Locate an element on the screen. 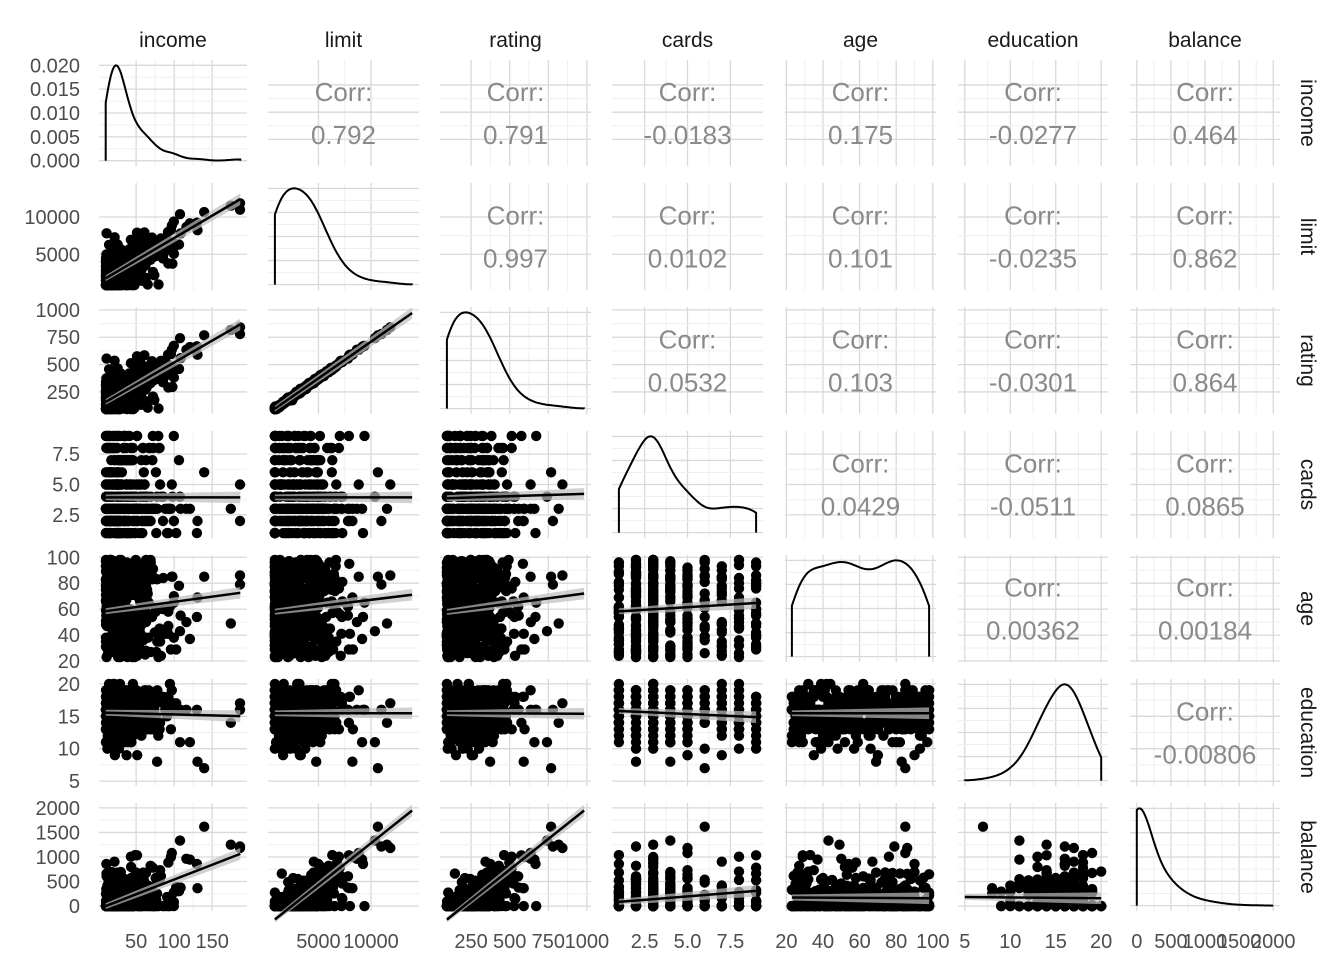 The image size is (1344, 960). panel-cards-limit is located at coordinates (343, 484).